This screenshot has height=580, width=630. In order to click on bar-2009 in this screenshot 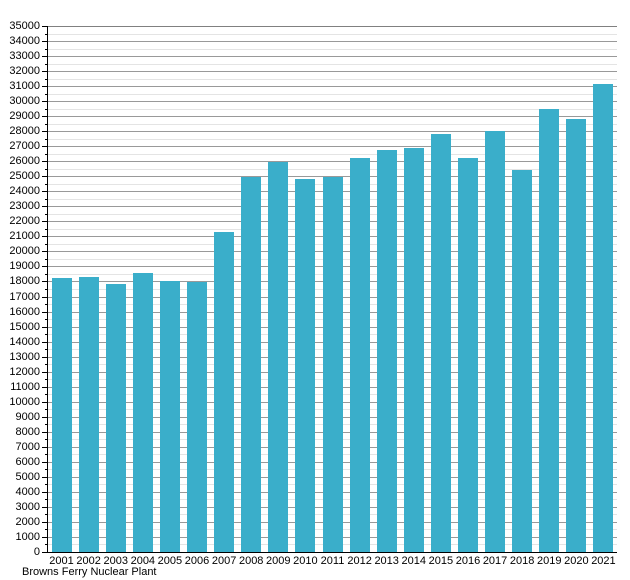, I will do `click(278, 357)`.